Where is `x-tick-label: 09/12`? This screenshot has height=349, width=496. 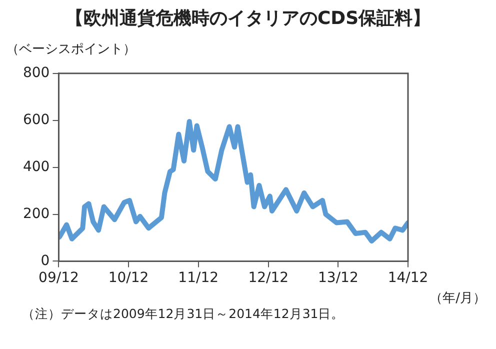 x-tick-label: 09/12 is located at coordinates (58, 278).